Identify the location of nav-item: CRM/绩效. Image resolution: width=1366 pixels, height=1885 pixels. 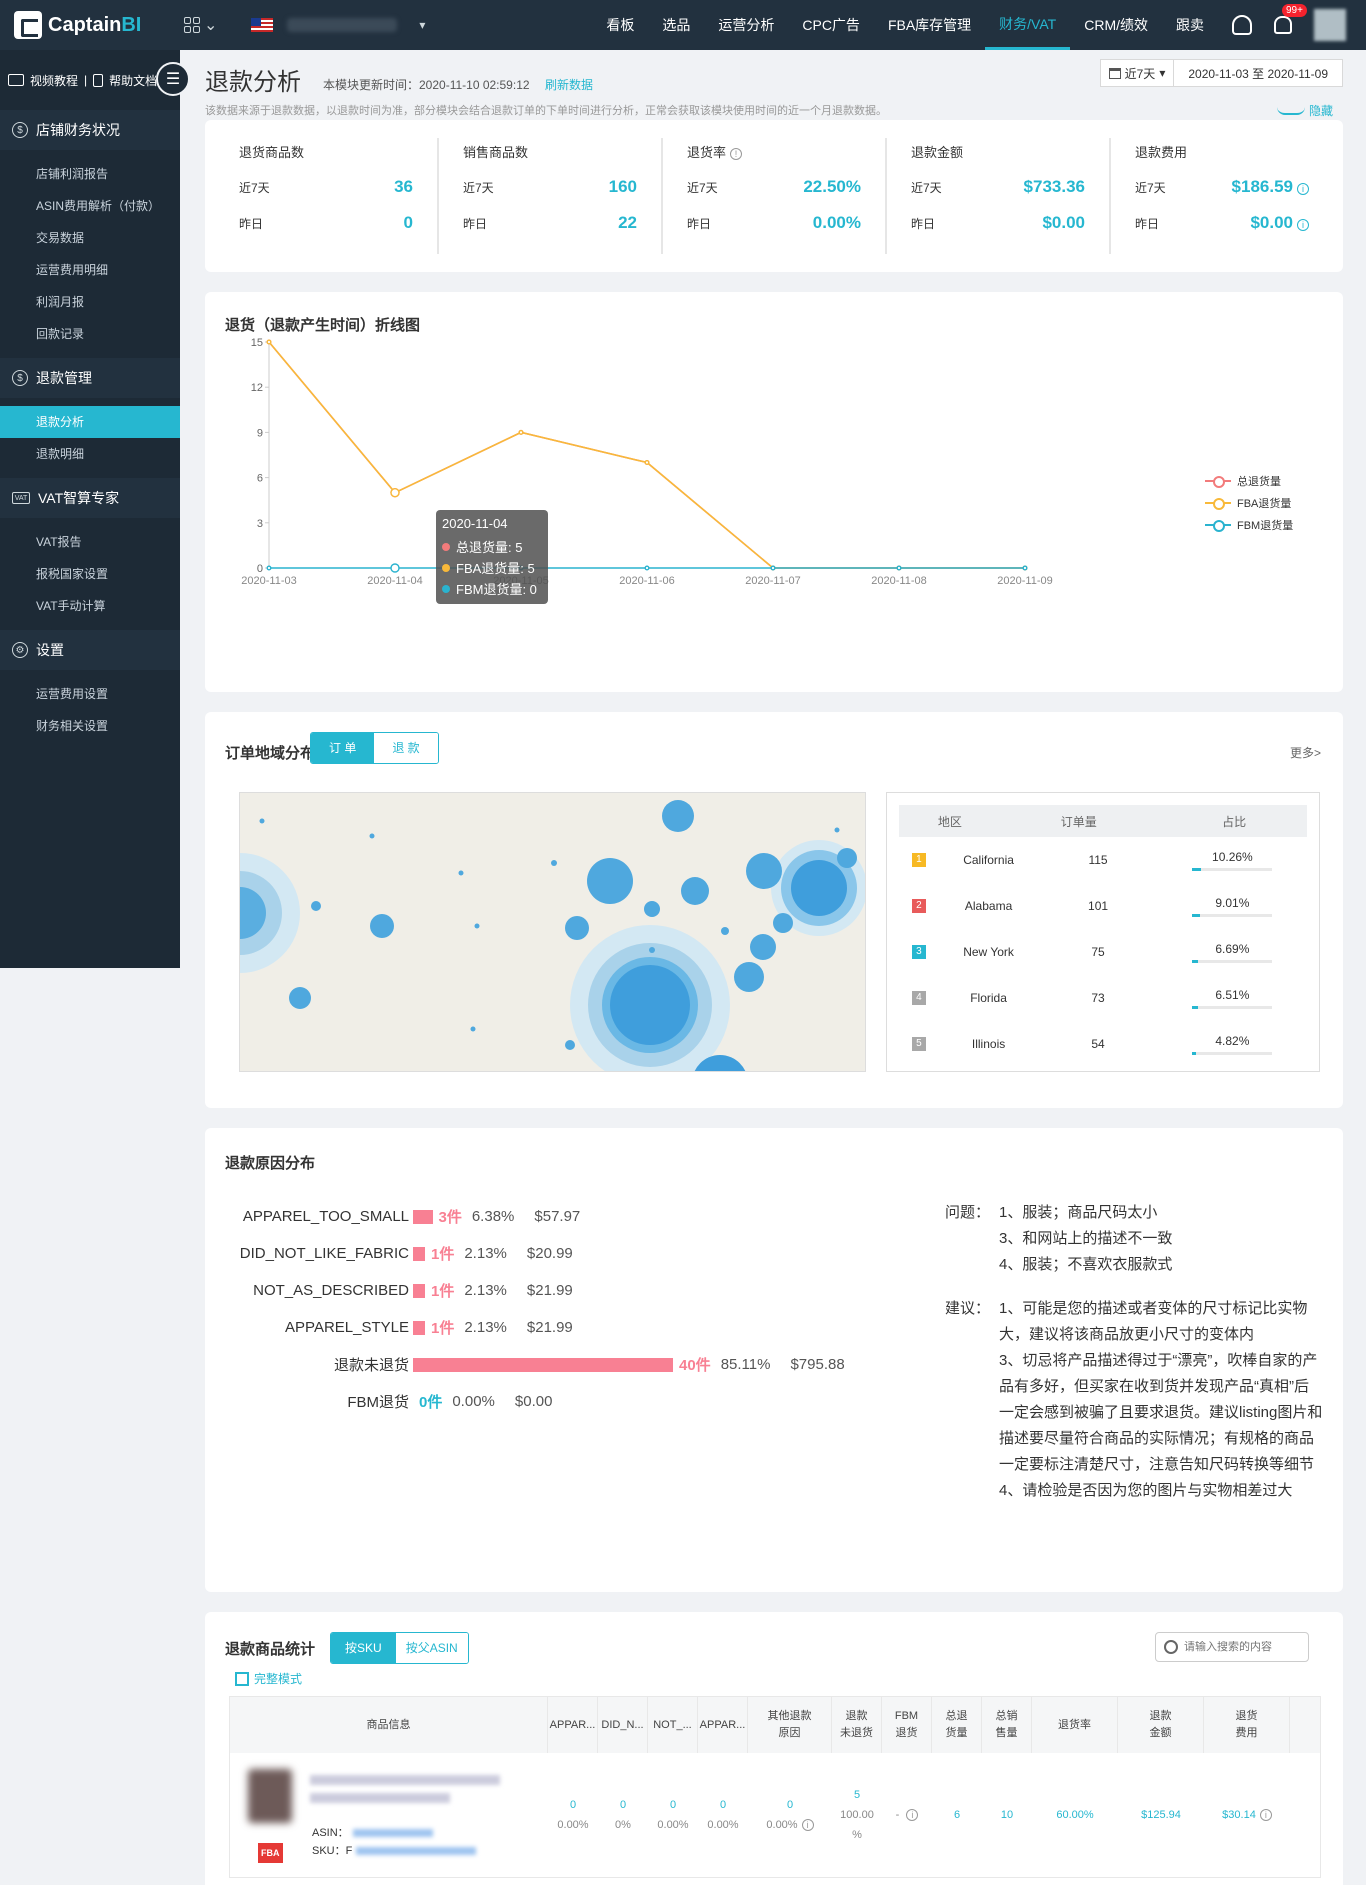
(1116, 25).